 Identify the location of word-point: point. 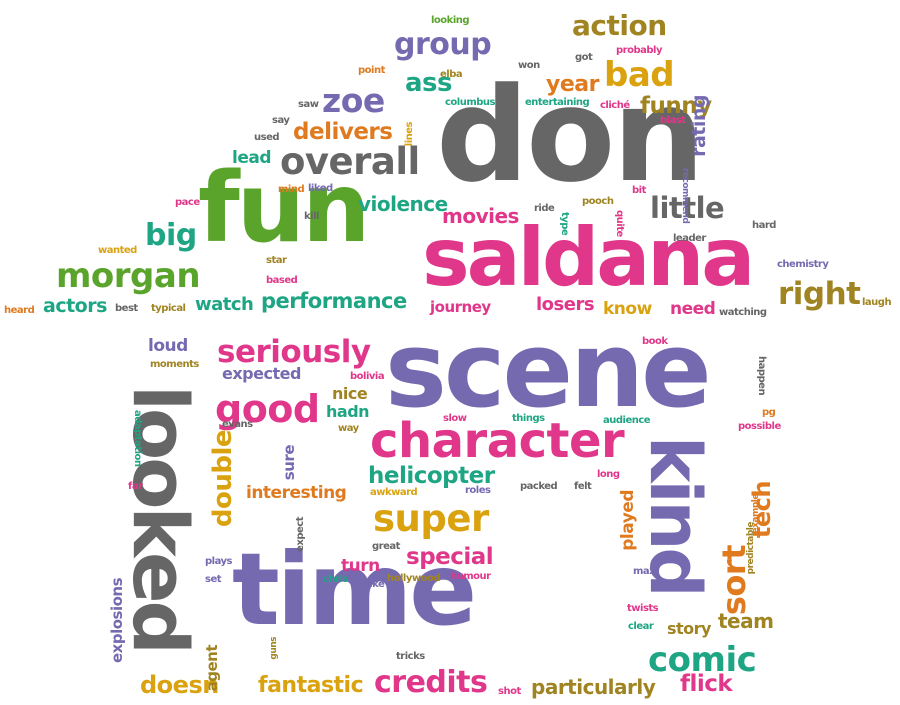
(371, 70).